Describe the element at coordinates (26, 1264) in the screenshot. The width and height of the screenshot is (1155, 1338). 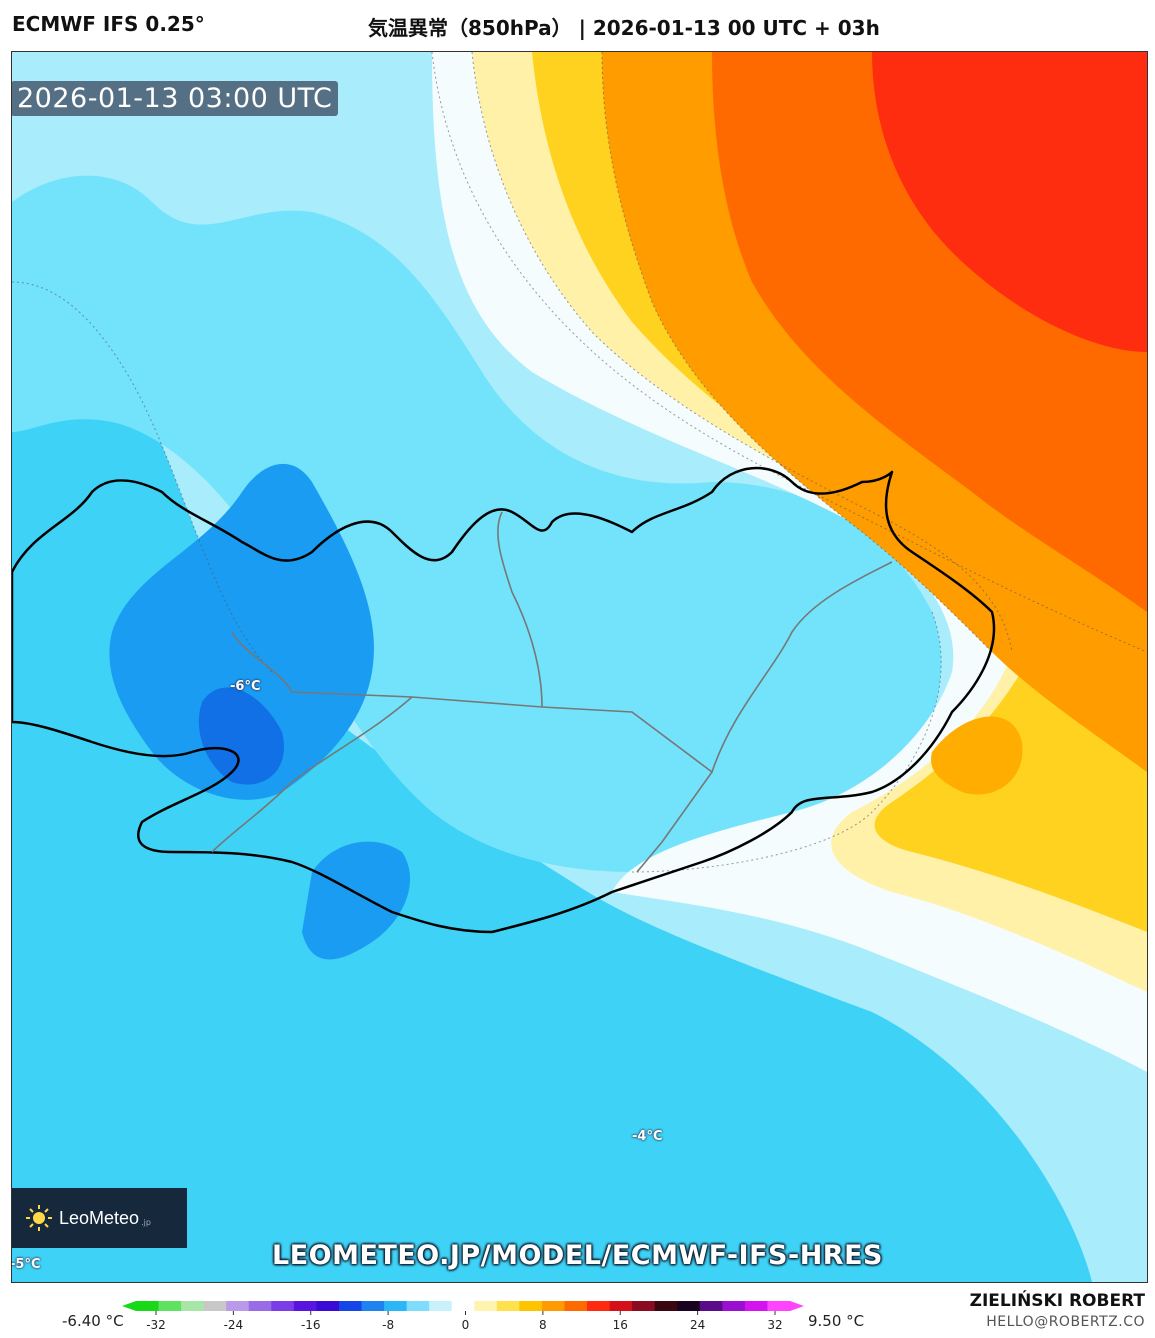
I see `value-label-corner: -5°C` at that location.